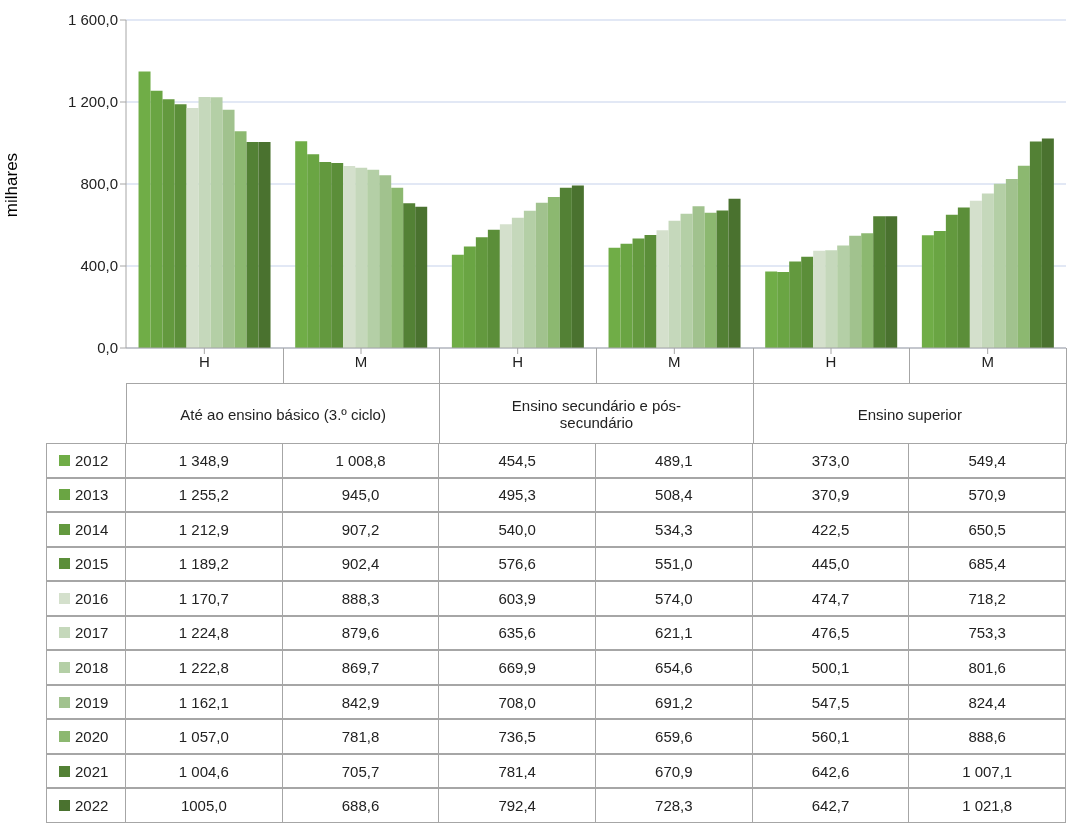 This screenshot has height=823, width=1070. What do you see at coordinates (674, 771) in the screenshot?
I see `data-label: 670,9` at bounding box center [674, 771].